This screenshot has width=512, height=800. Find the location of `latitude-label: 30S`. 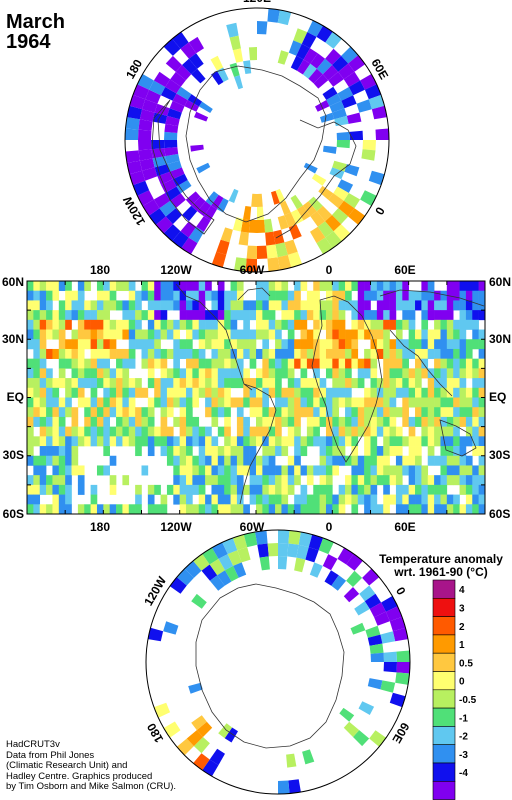

latitude-label: 30S is located at coordinates (499, 455).